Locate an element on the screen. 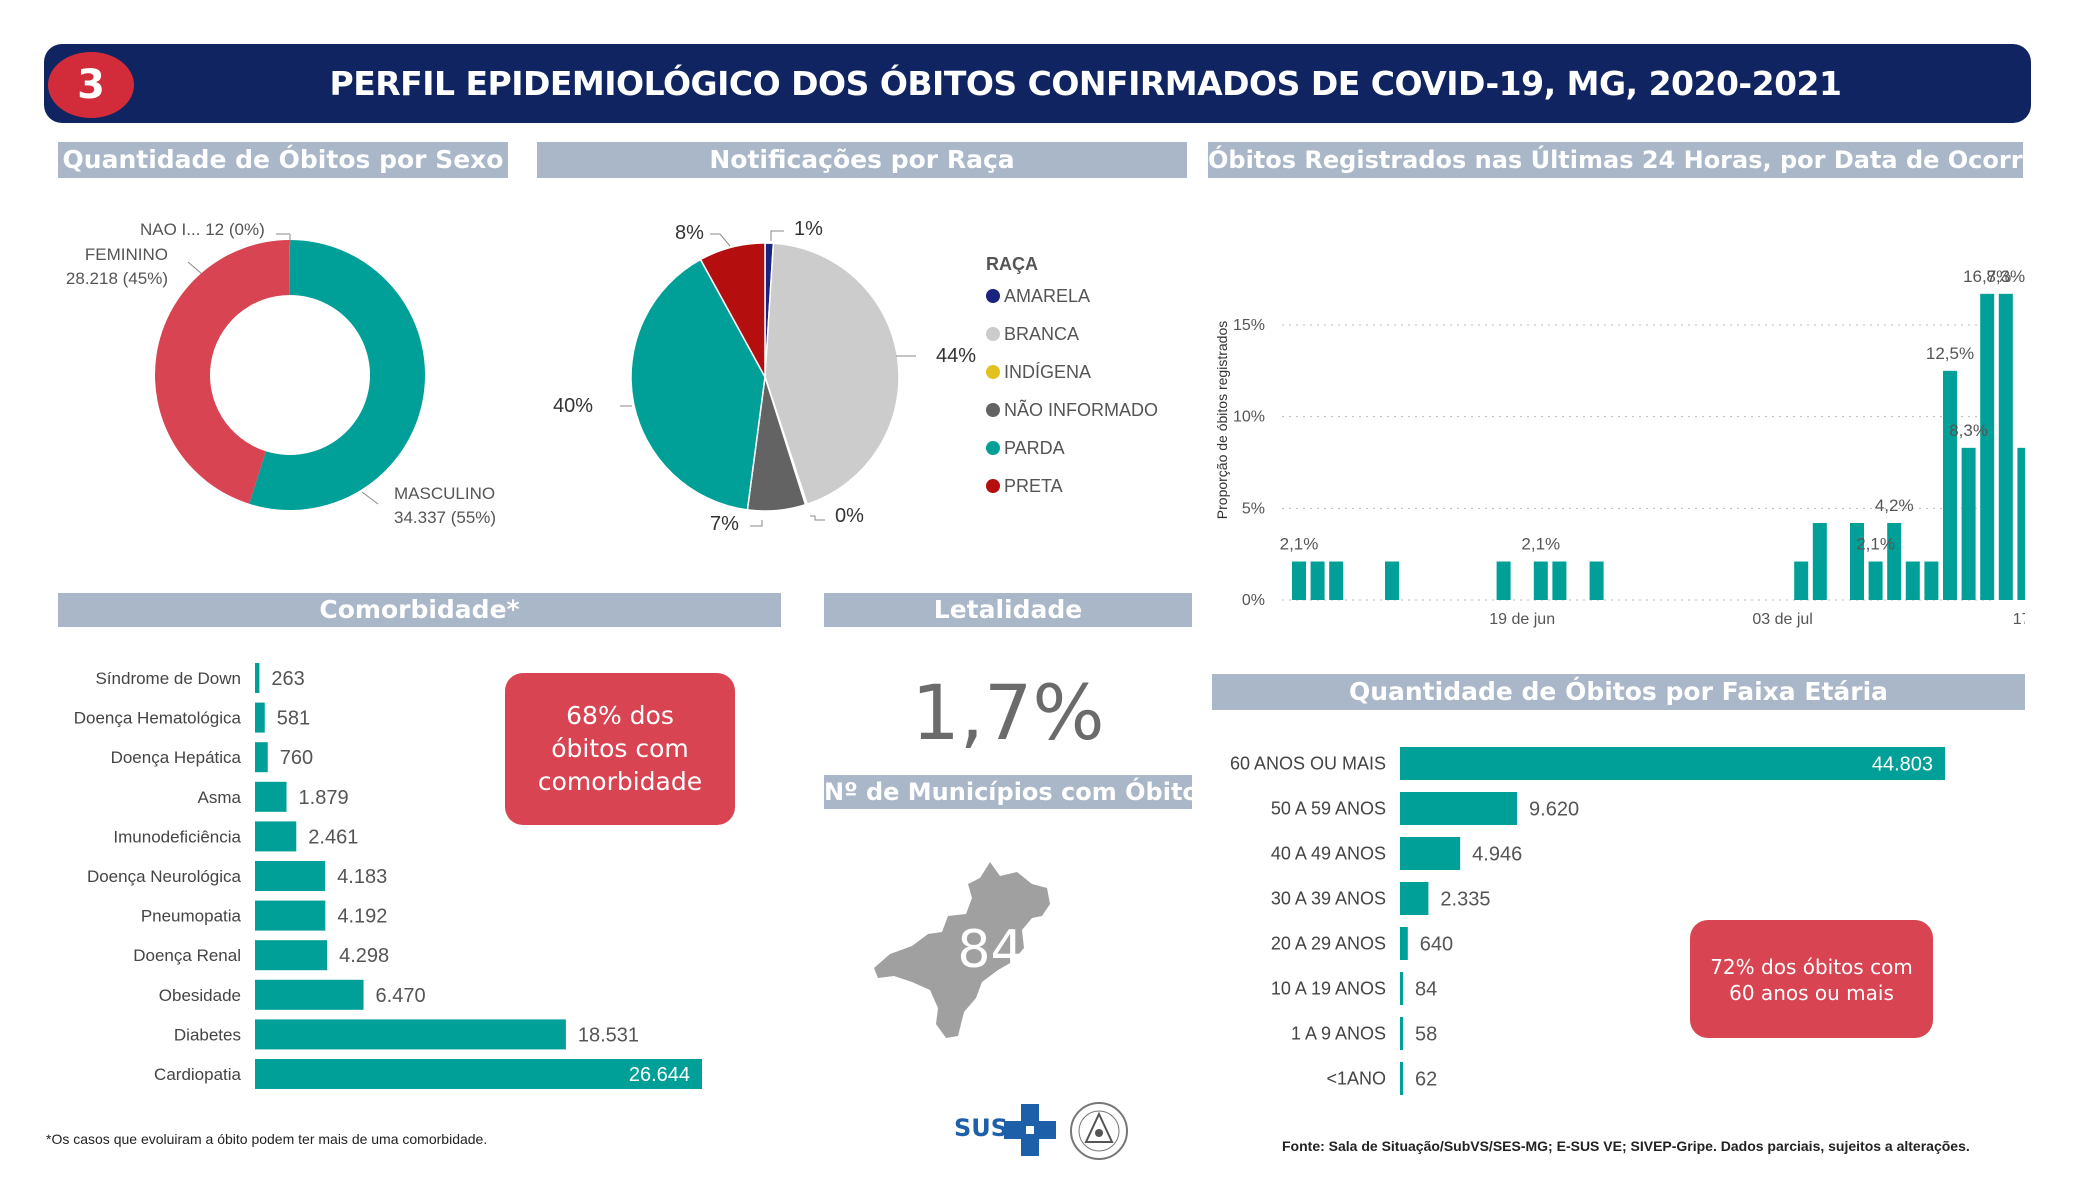 The width and height of the screenshot is (2075, 1200). raca-legend-item: AMARELA is located at coordinates (1038, 296).